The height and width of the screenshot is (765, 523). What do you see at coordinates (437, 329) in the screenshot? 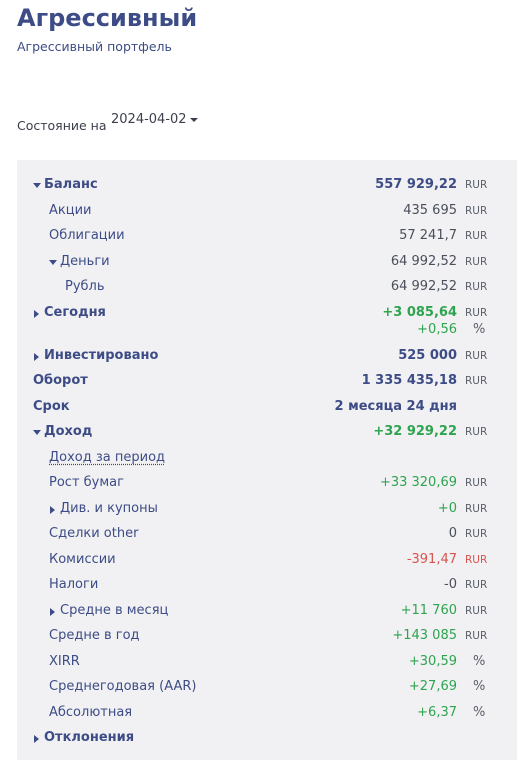
I see `row-value: +0,56` at bounding box center [437, 329].